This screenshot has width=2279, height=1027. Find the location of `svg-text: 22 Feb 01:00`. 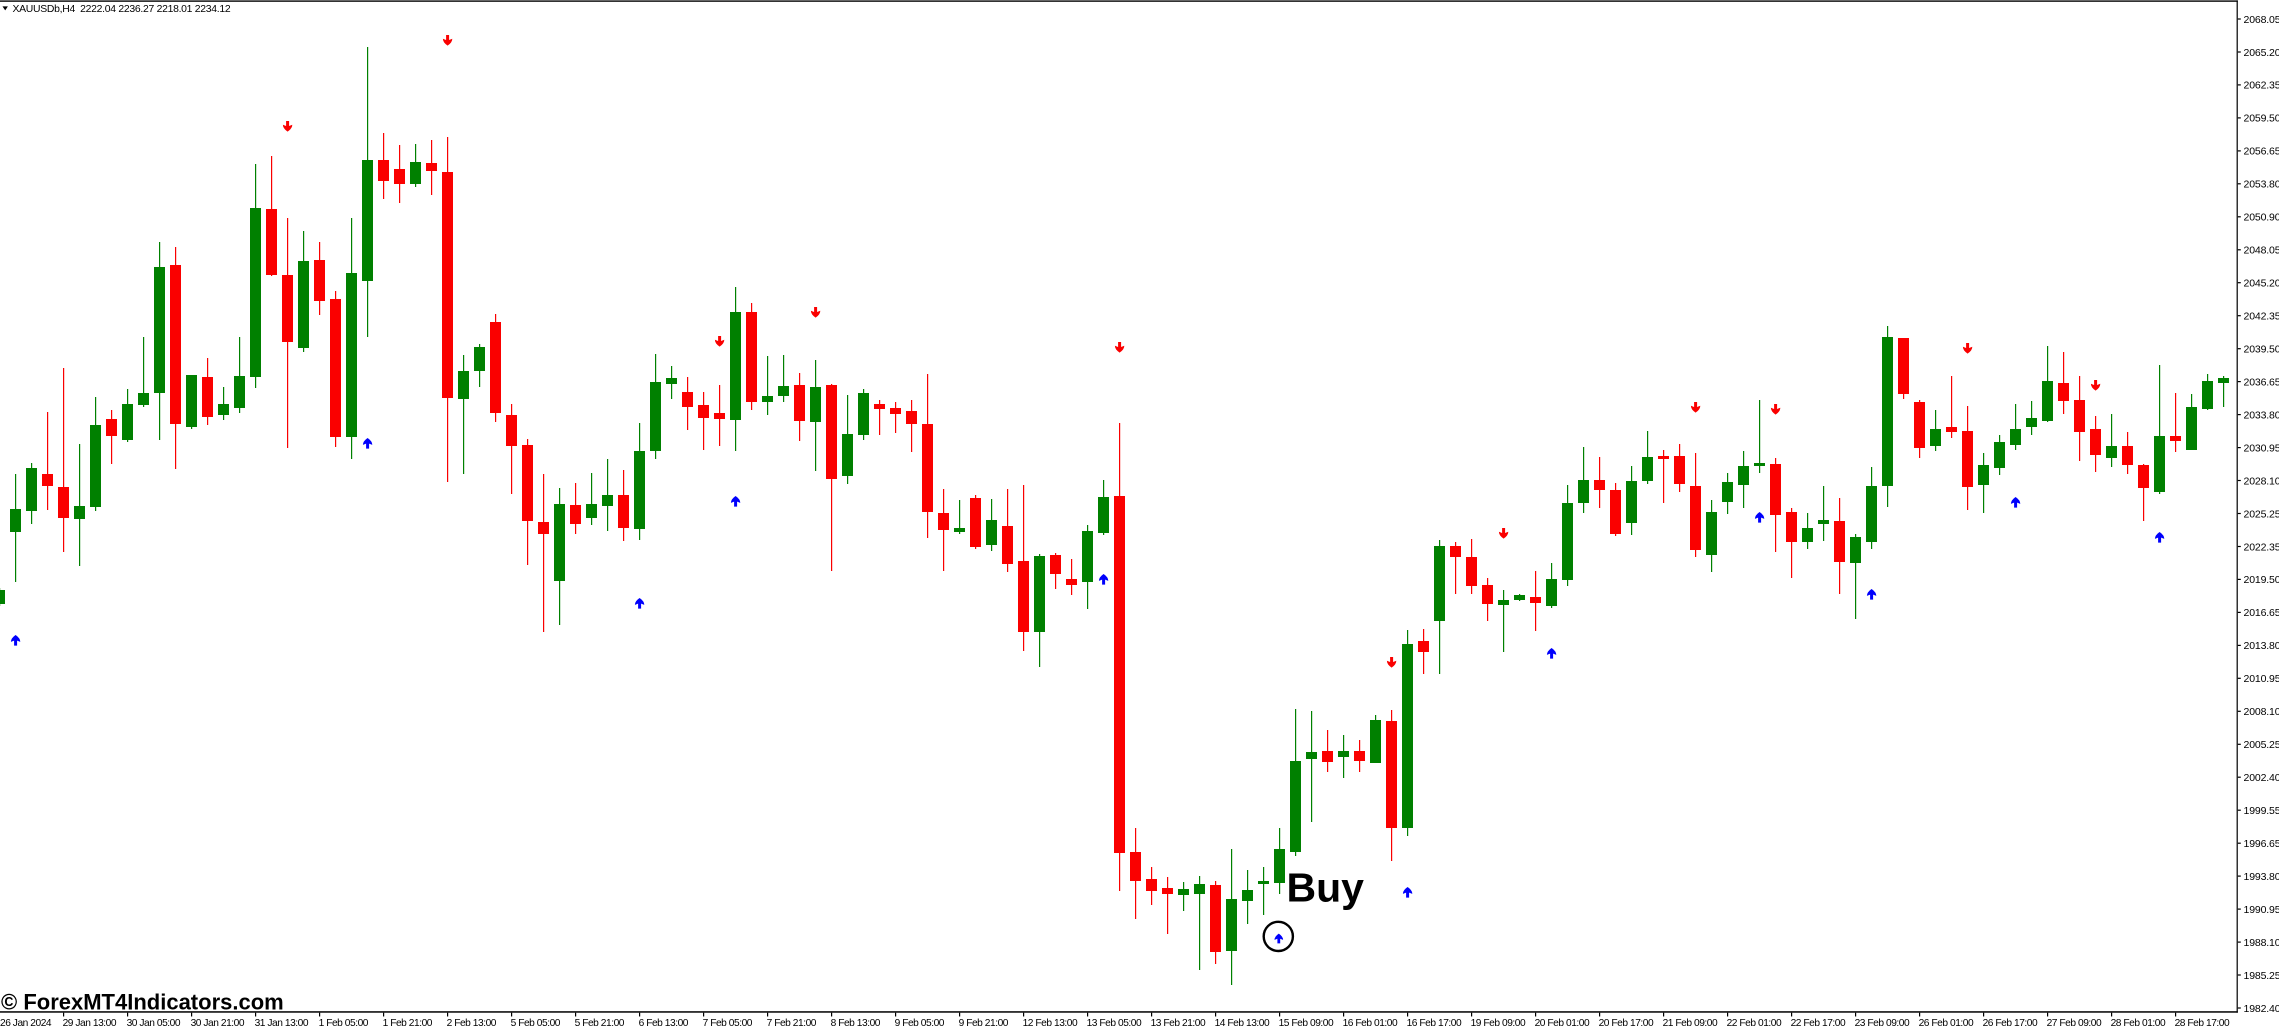

svg-text: 22 Feb 01:00 is located at coordinates (1754, 1022).